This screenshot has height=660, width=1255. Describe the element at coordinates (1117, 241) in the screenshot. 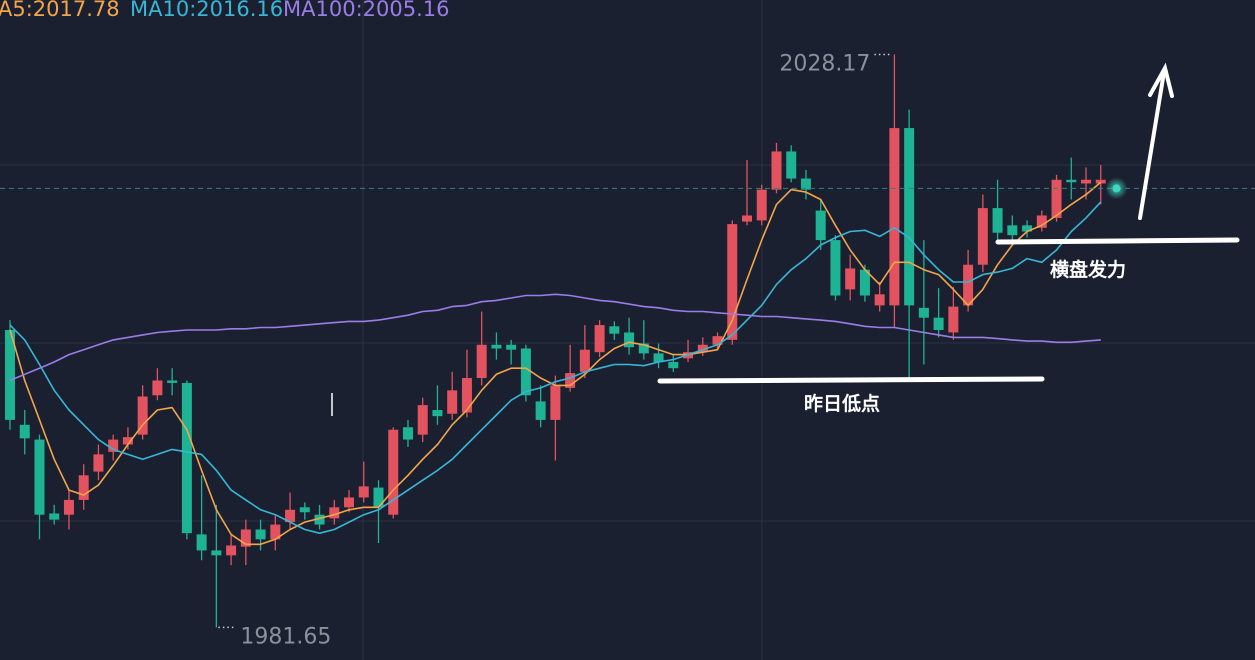

I see `range-line` at that location.